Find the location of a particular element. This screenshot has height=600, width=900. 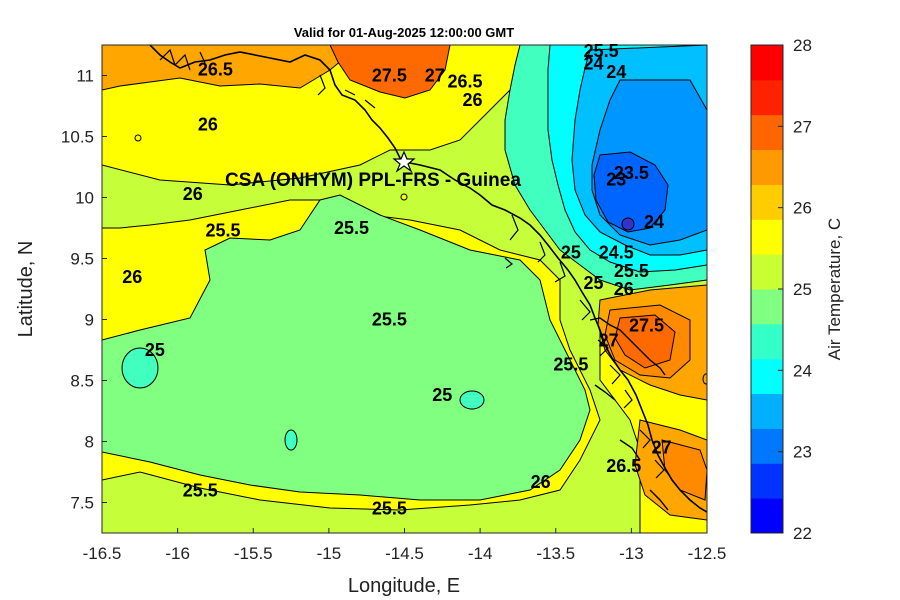

colorbar is located at coordinates (767, 289).